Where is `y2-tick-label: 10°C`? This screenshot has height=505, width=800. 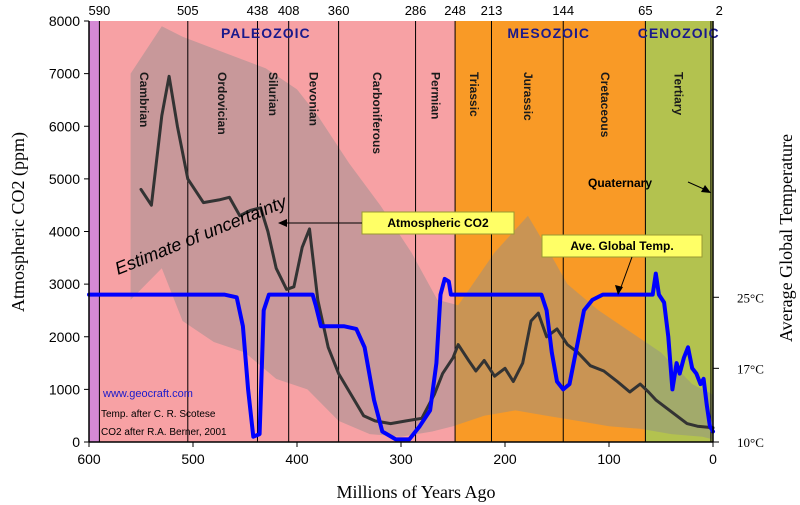 y2-tick-label: 10°C is located at coordinates (750, 442).